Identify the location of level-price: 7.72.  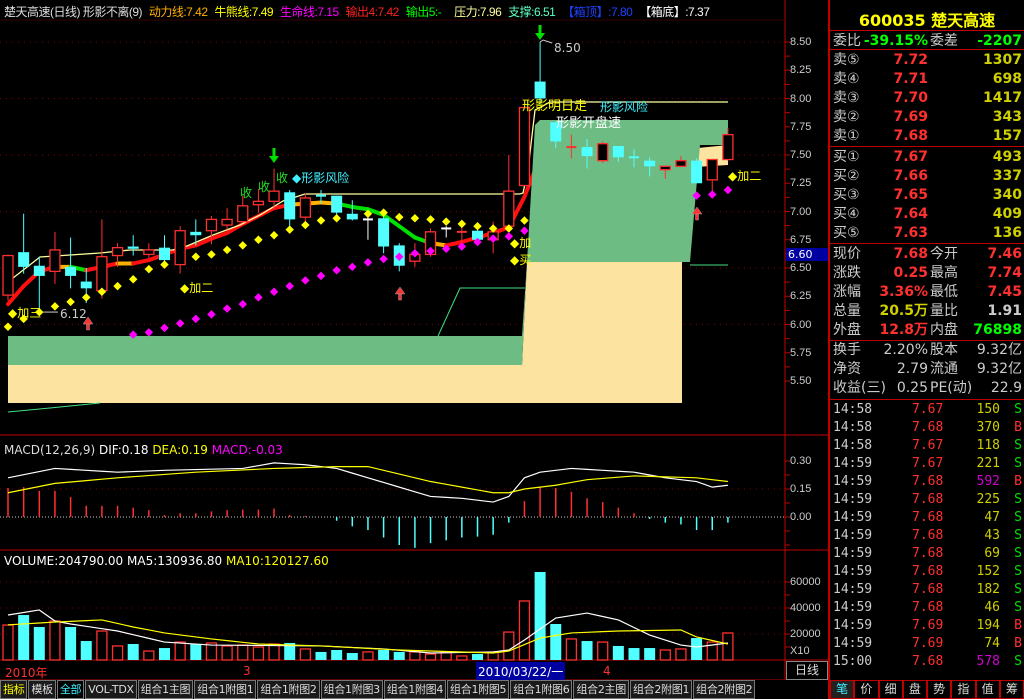
(910, 60).